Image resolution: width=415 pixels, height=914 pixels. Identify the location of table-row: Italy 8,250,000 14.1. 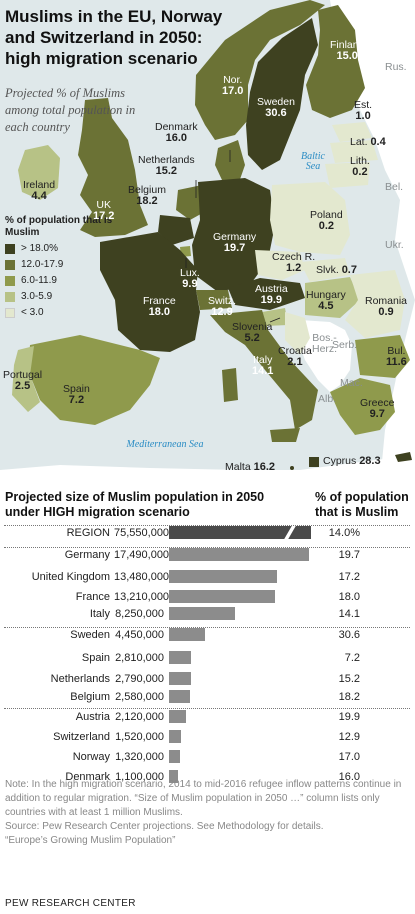
(207, 614).